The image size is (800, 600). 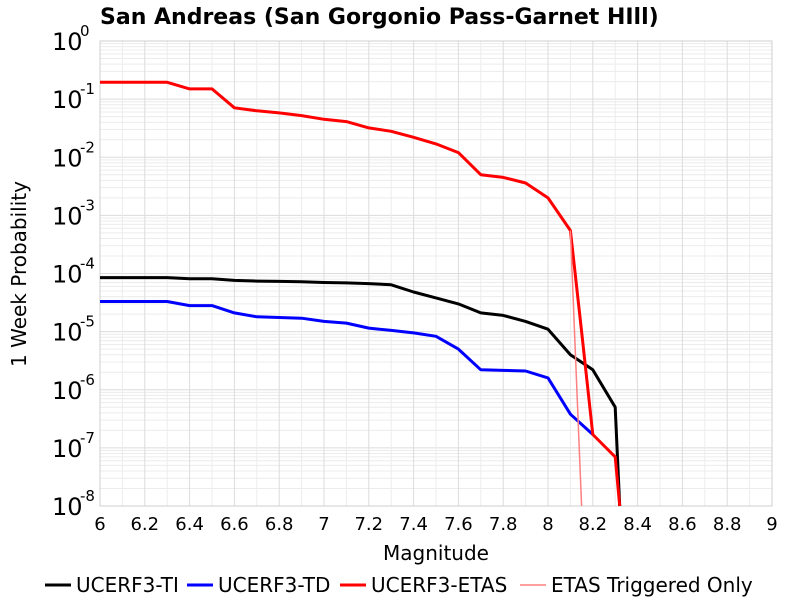 What do you see at coordinates (127, 585) in the screenshot?
I see `legend-label: UCERF3-TI` at bounding box center [127, 585].